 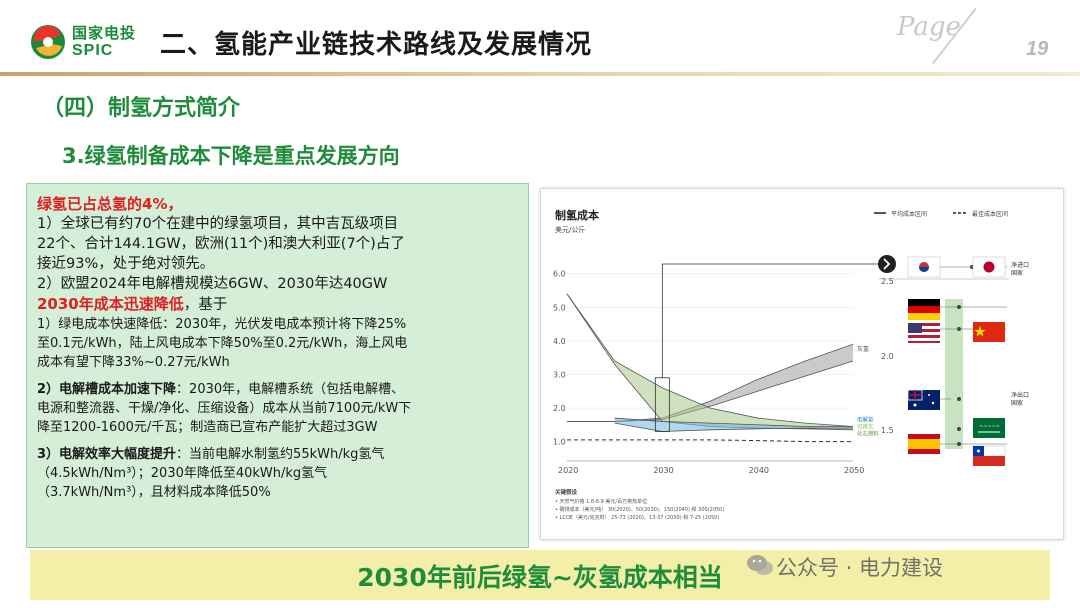 What do you see at coordinates (540, 74) in the screenshot?
I see `header-rule` at bounding box center [540, 74].